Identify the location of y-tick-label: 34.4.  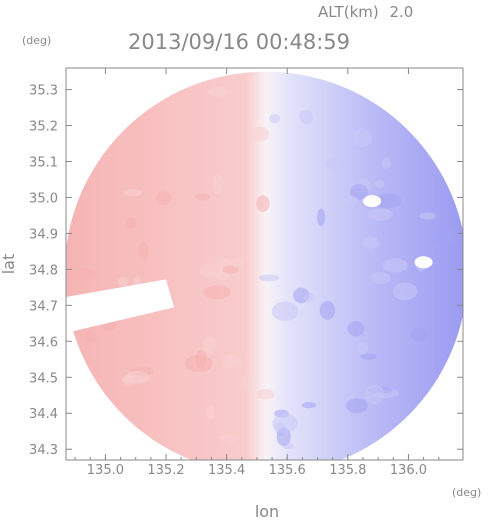
(43, 414).